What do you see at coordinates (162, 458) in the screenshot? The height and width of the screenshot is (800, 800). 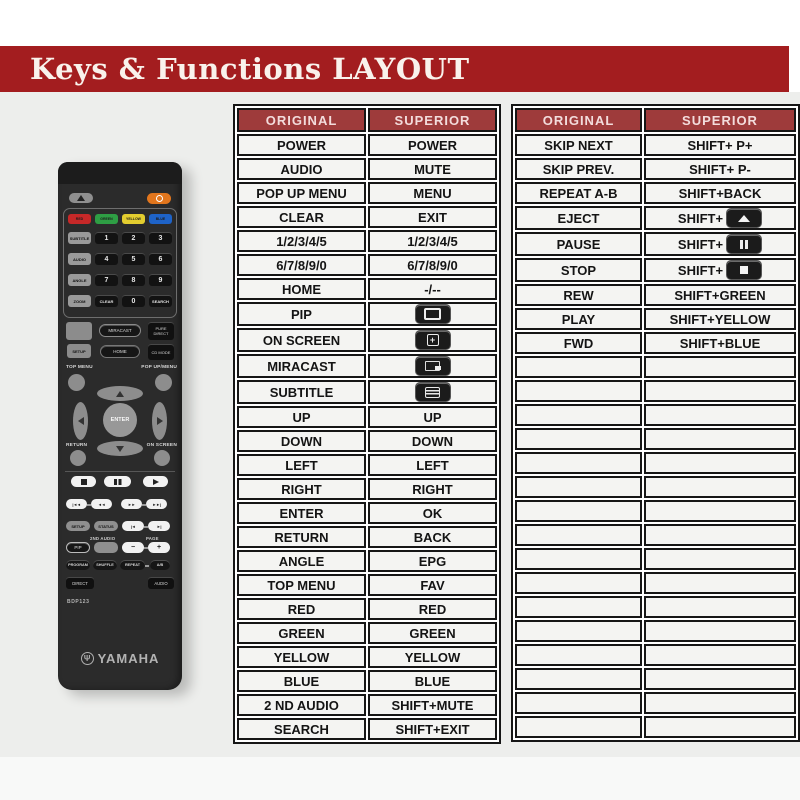 I see `on-screen-button` at bounding box center [162, 458].